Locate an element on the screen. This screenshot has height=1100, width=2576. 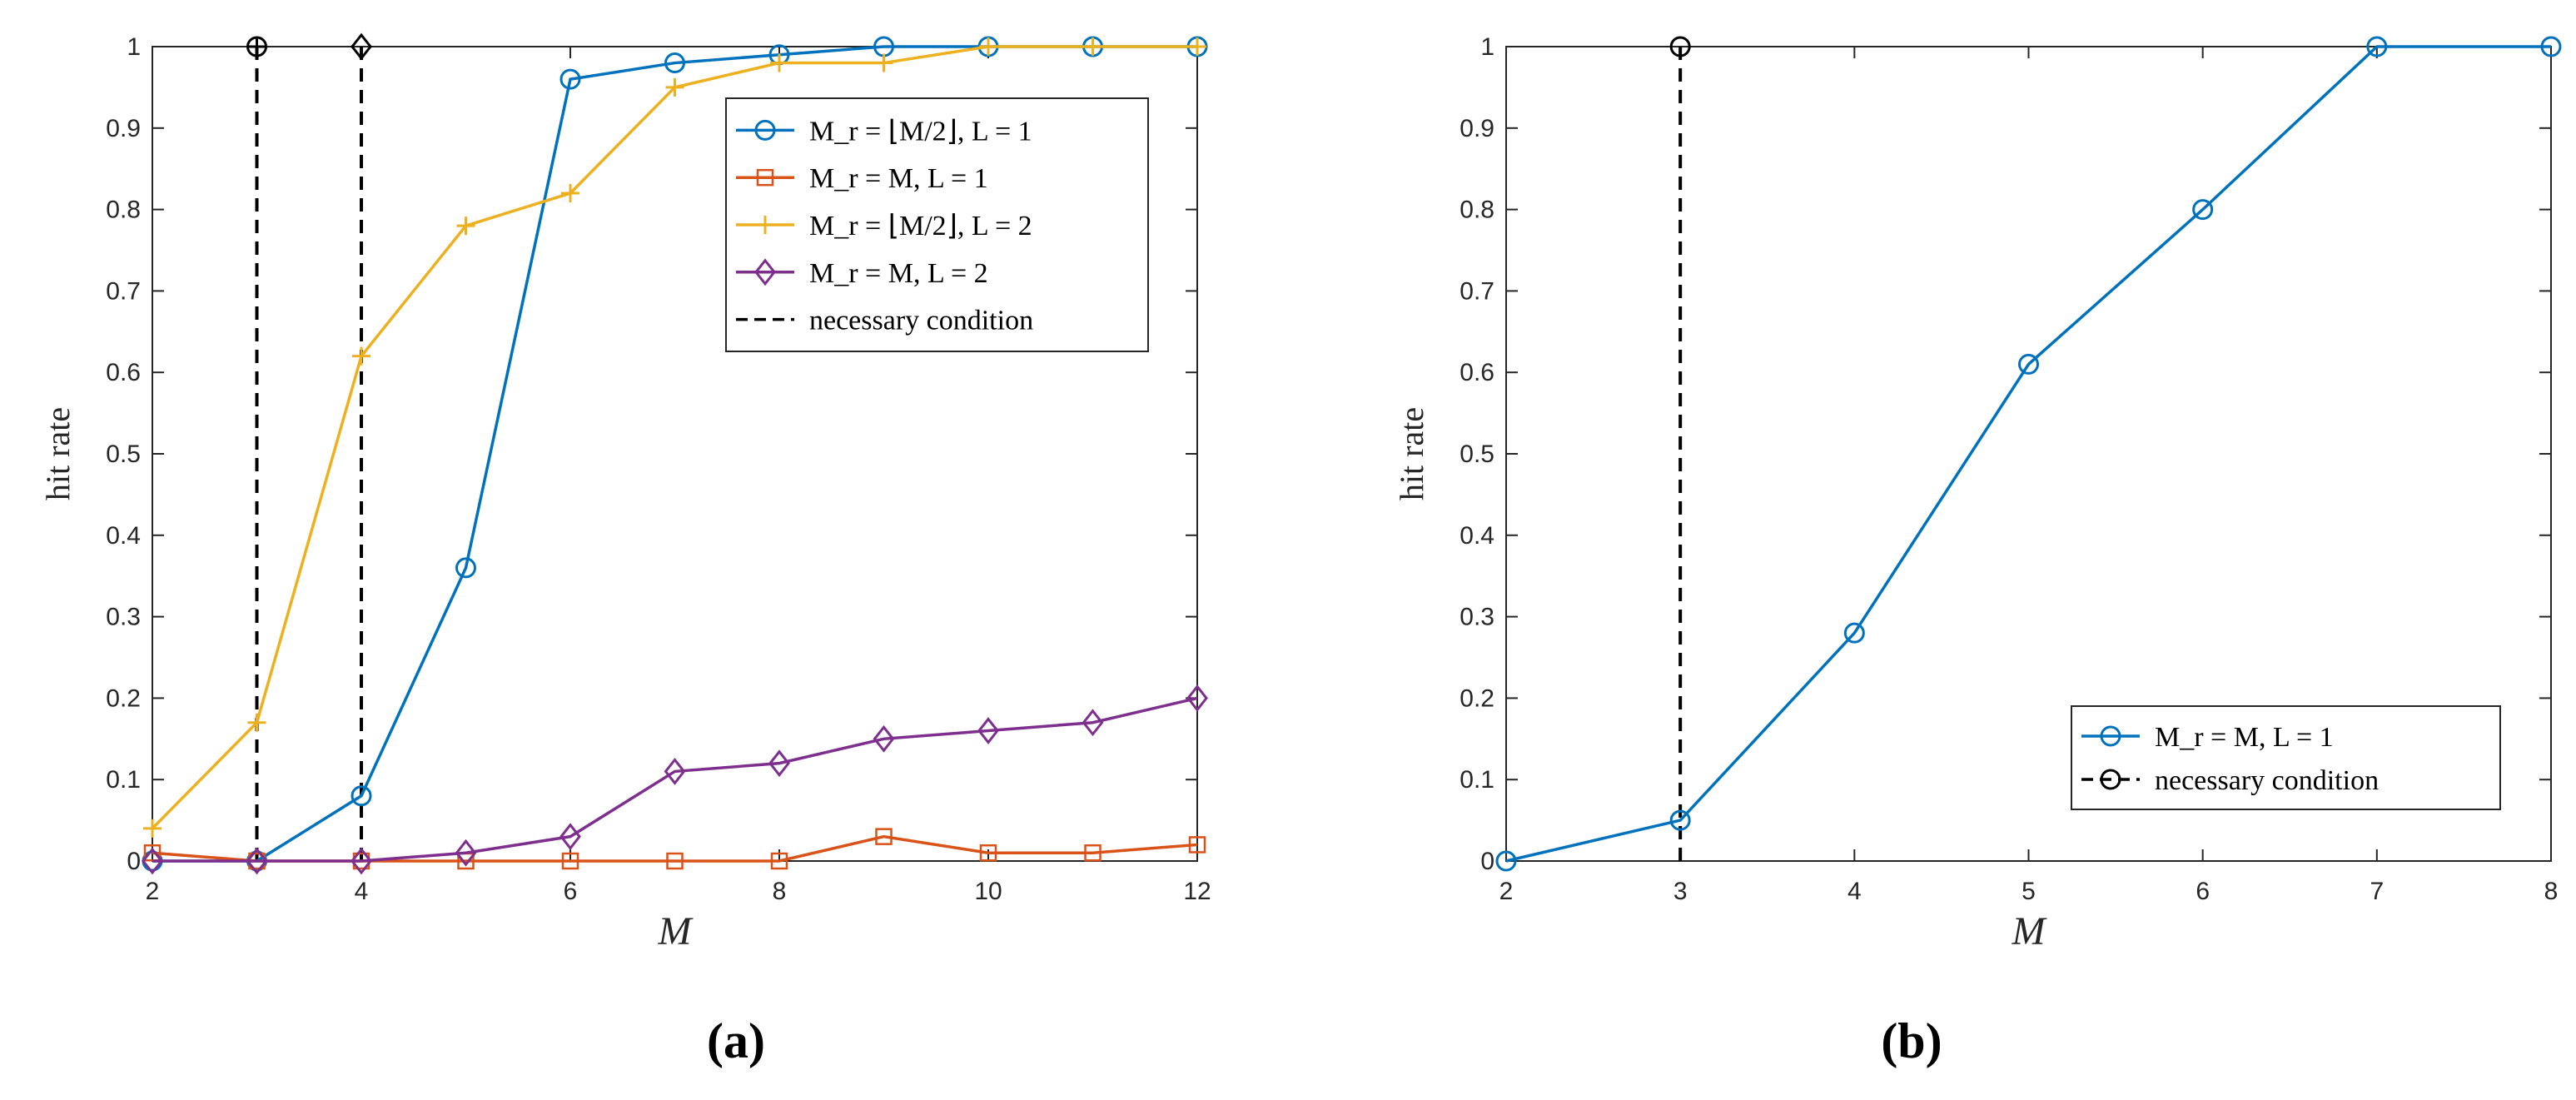
x-tick-label: 10 is located at coordinates (988, 891).